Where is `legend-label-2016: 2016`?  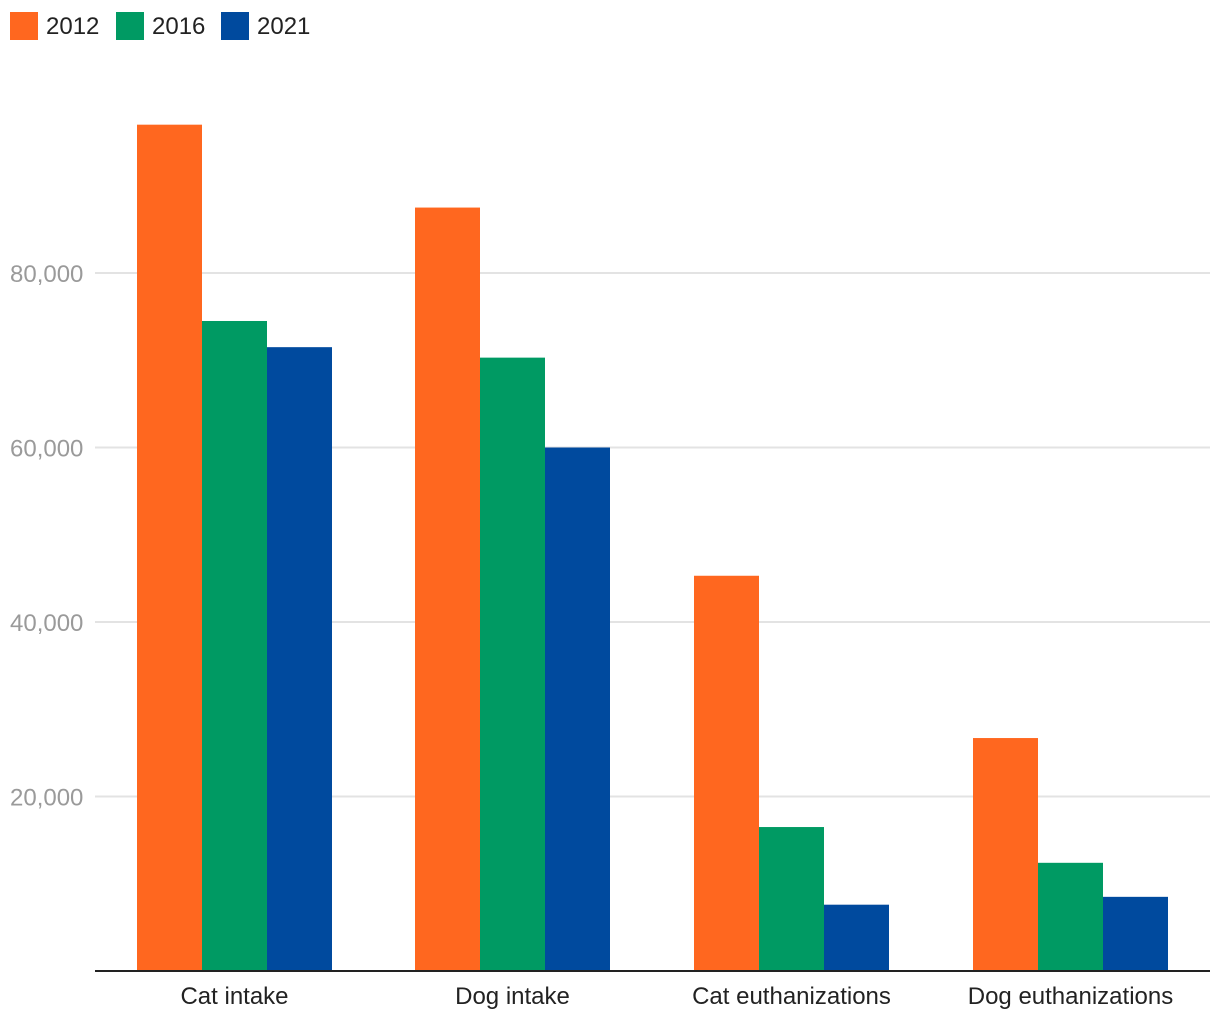
legend-label-2016: 2016 is located at coordinates (178, 26).